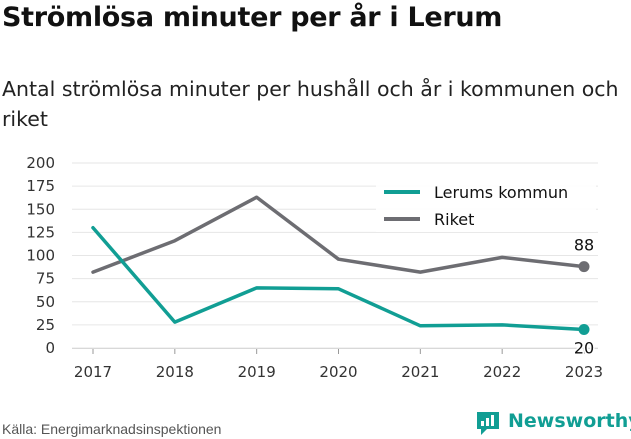 Image resolution: width=631 pixels, height=439 pixels. Describe the element at coordinates (252, 17) in the screenshot. I see `chart-title: Strömlösa minuter per år i Lerum` at that location.